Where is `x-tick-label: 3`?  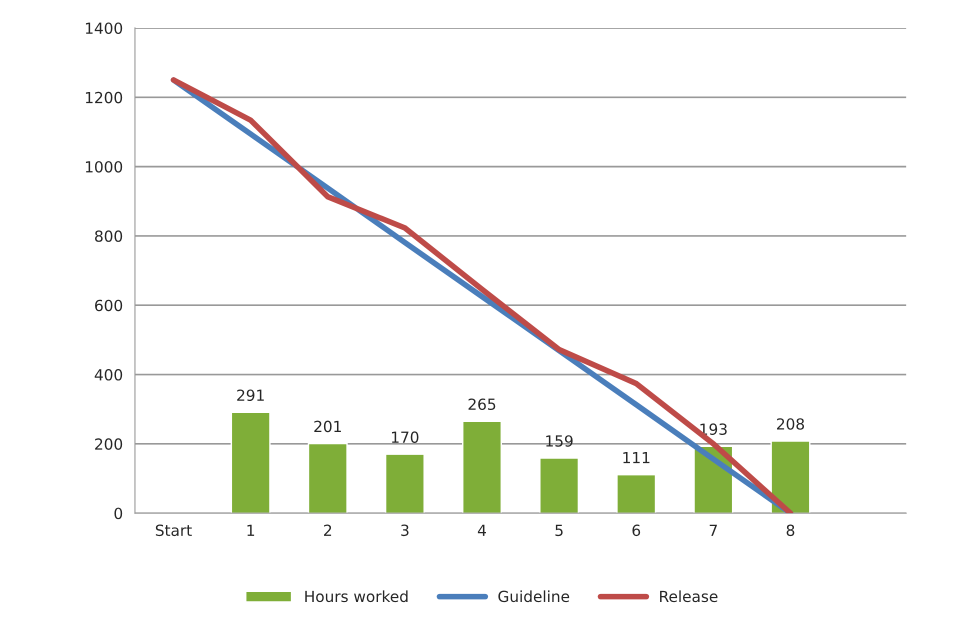 x-tick-label: 3 is located at coordinates (405, 530).